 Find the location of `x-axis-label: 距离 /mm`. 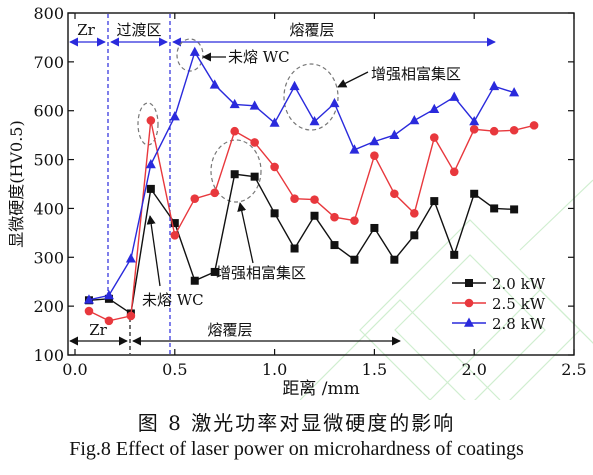

x-axis-label: 距离 /mm is located at coordinates (320, 389).